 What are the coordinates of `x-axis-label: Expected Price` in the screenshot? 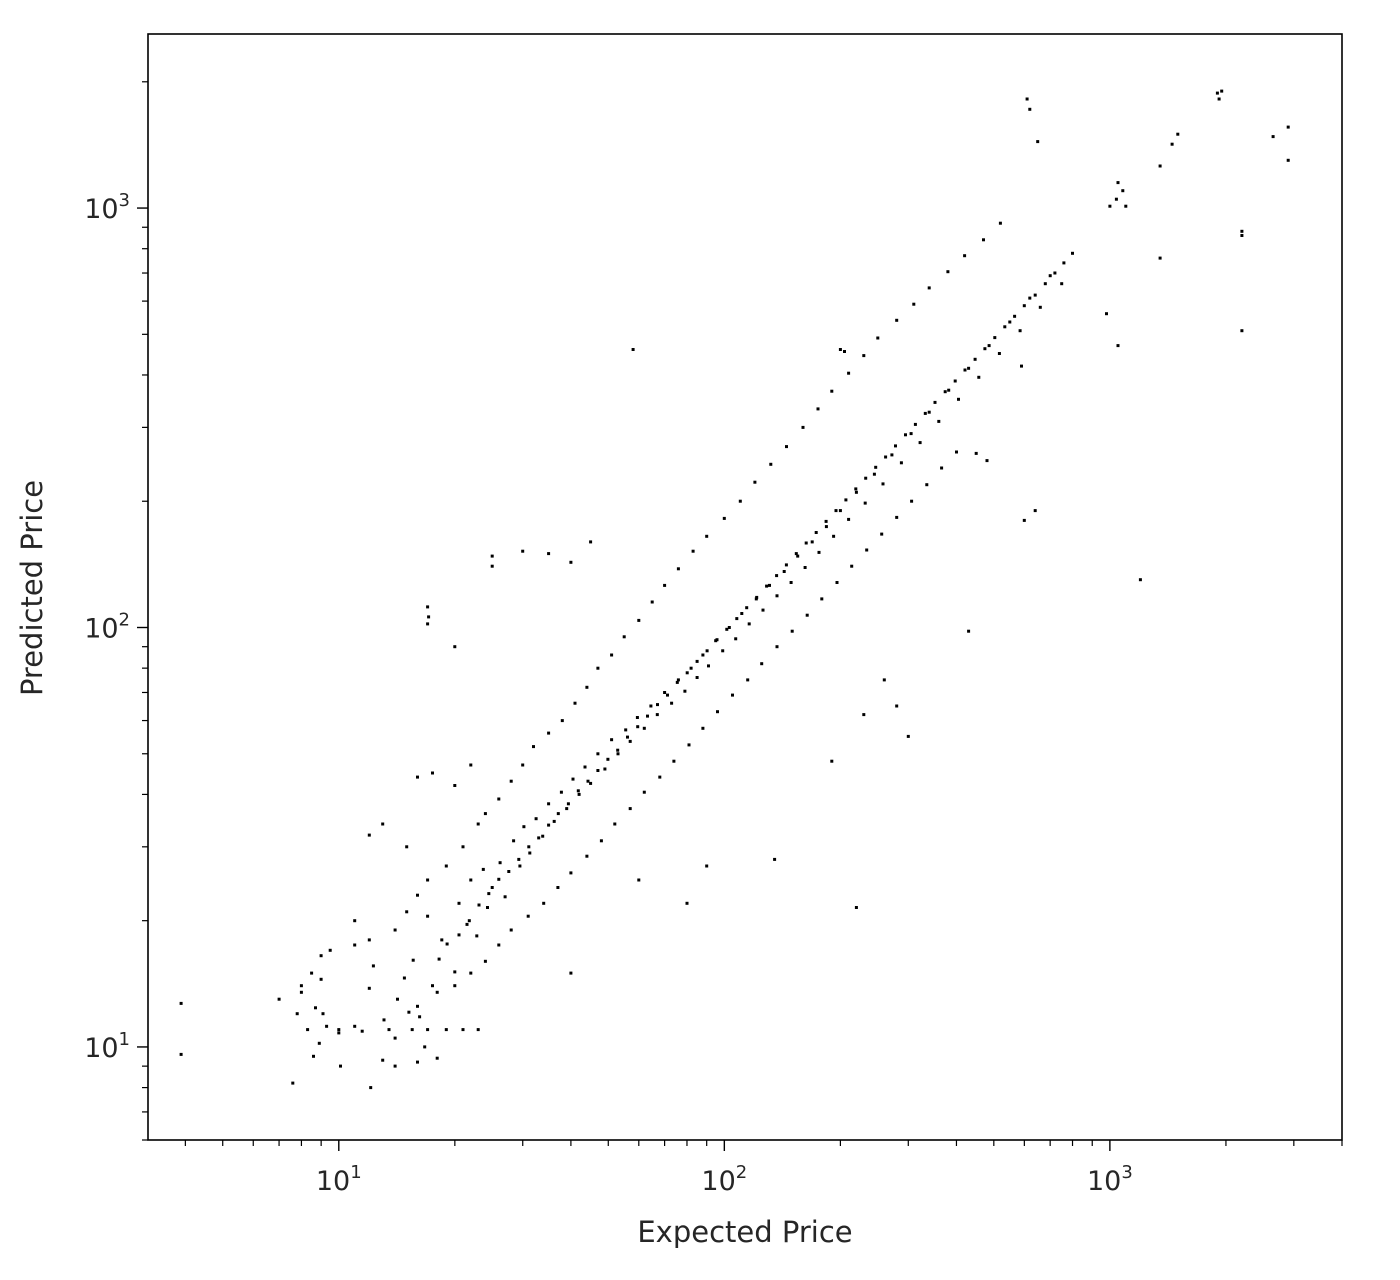 It's located at (744, 1232).